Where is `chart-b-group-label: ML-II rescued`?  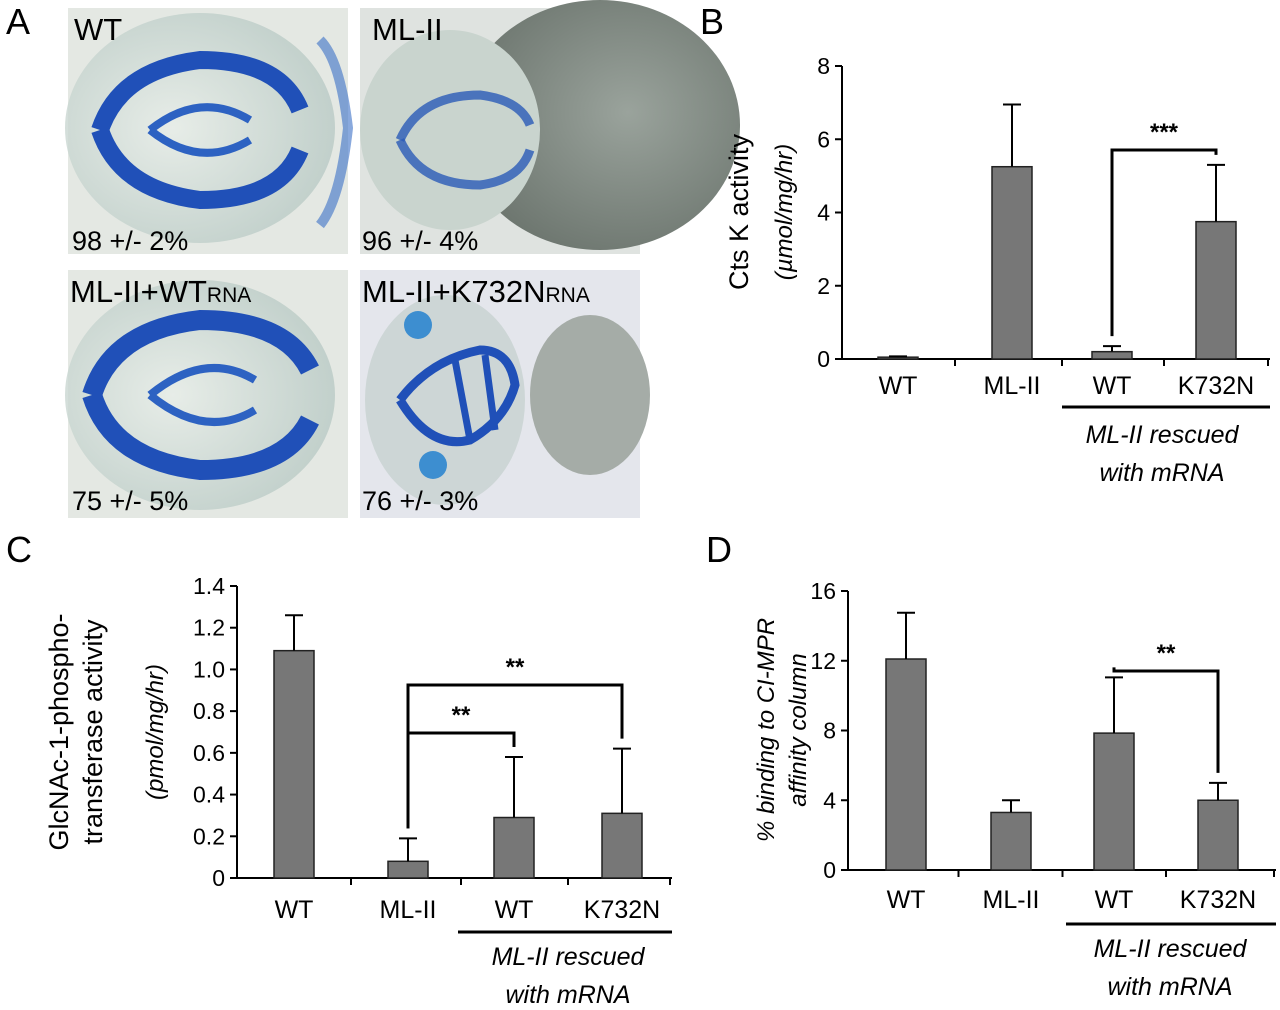 chart-b-group-label: ML-II rescued is located at coordinates (1163, 435).